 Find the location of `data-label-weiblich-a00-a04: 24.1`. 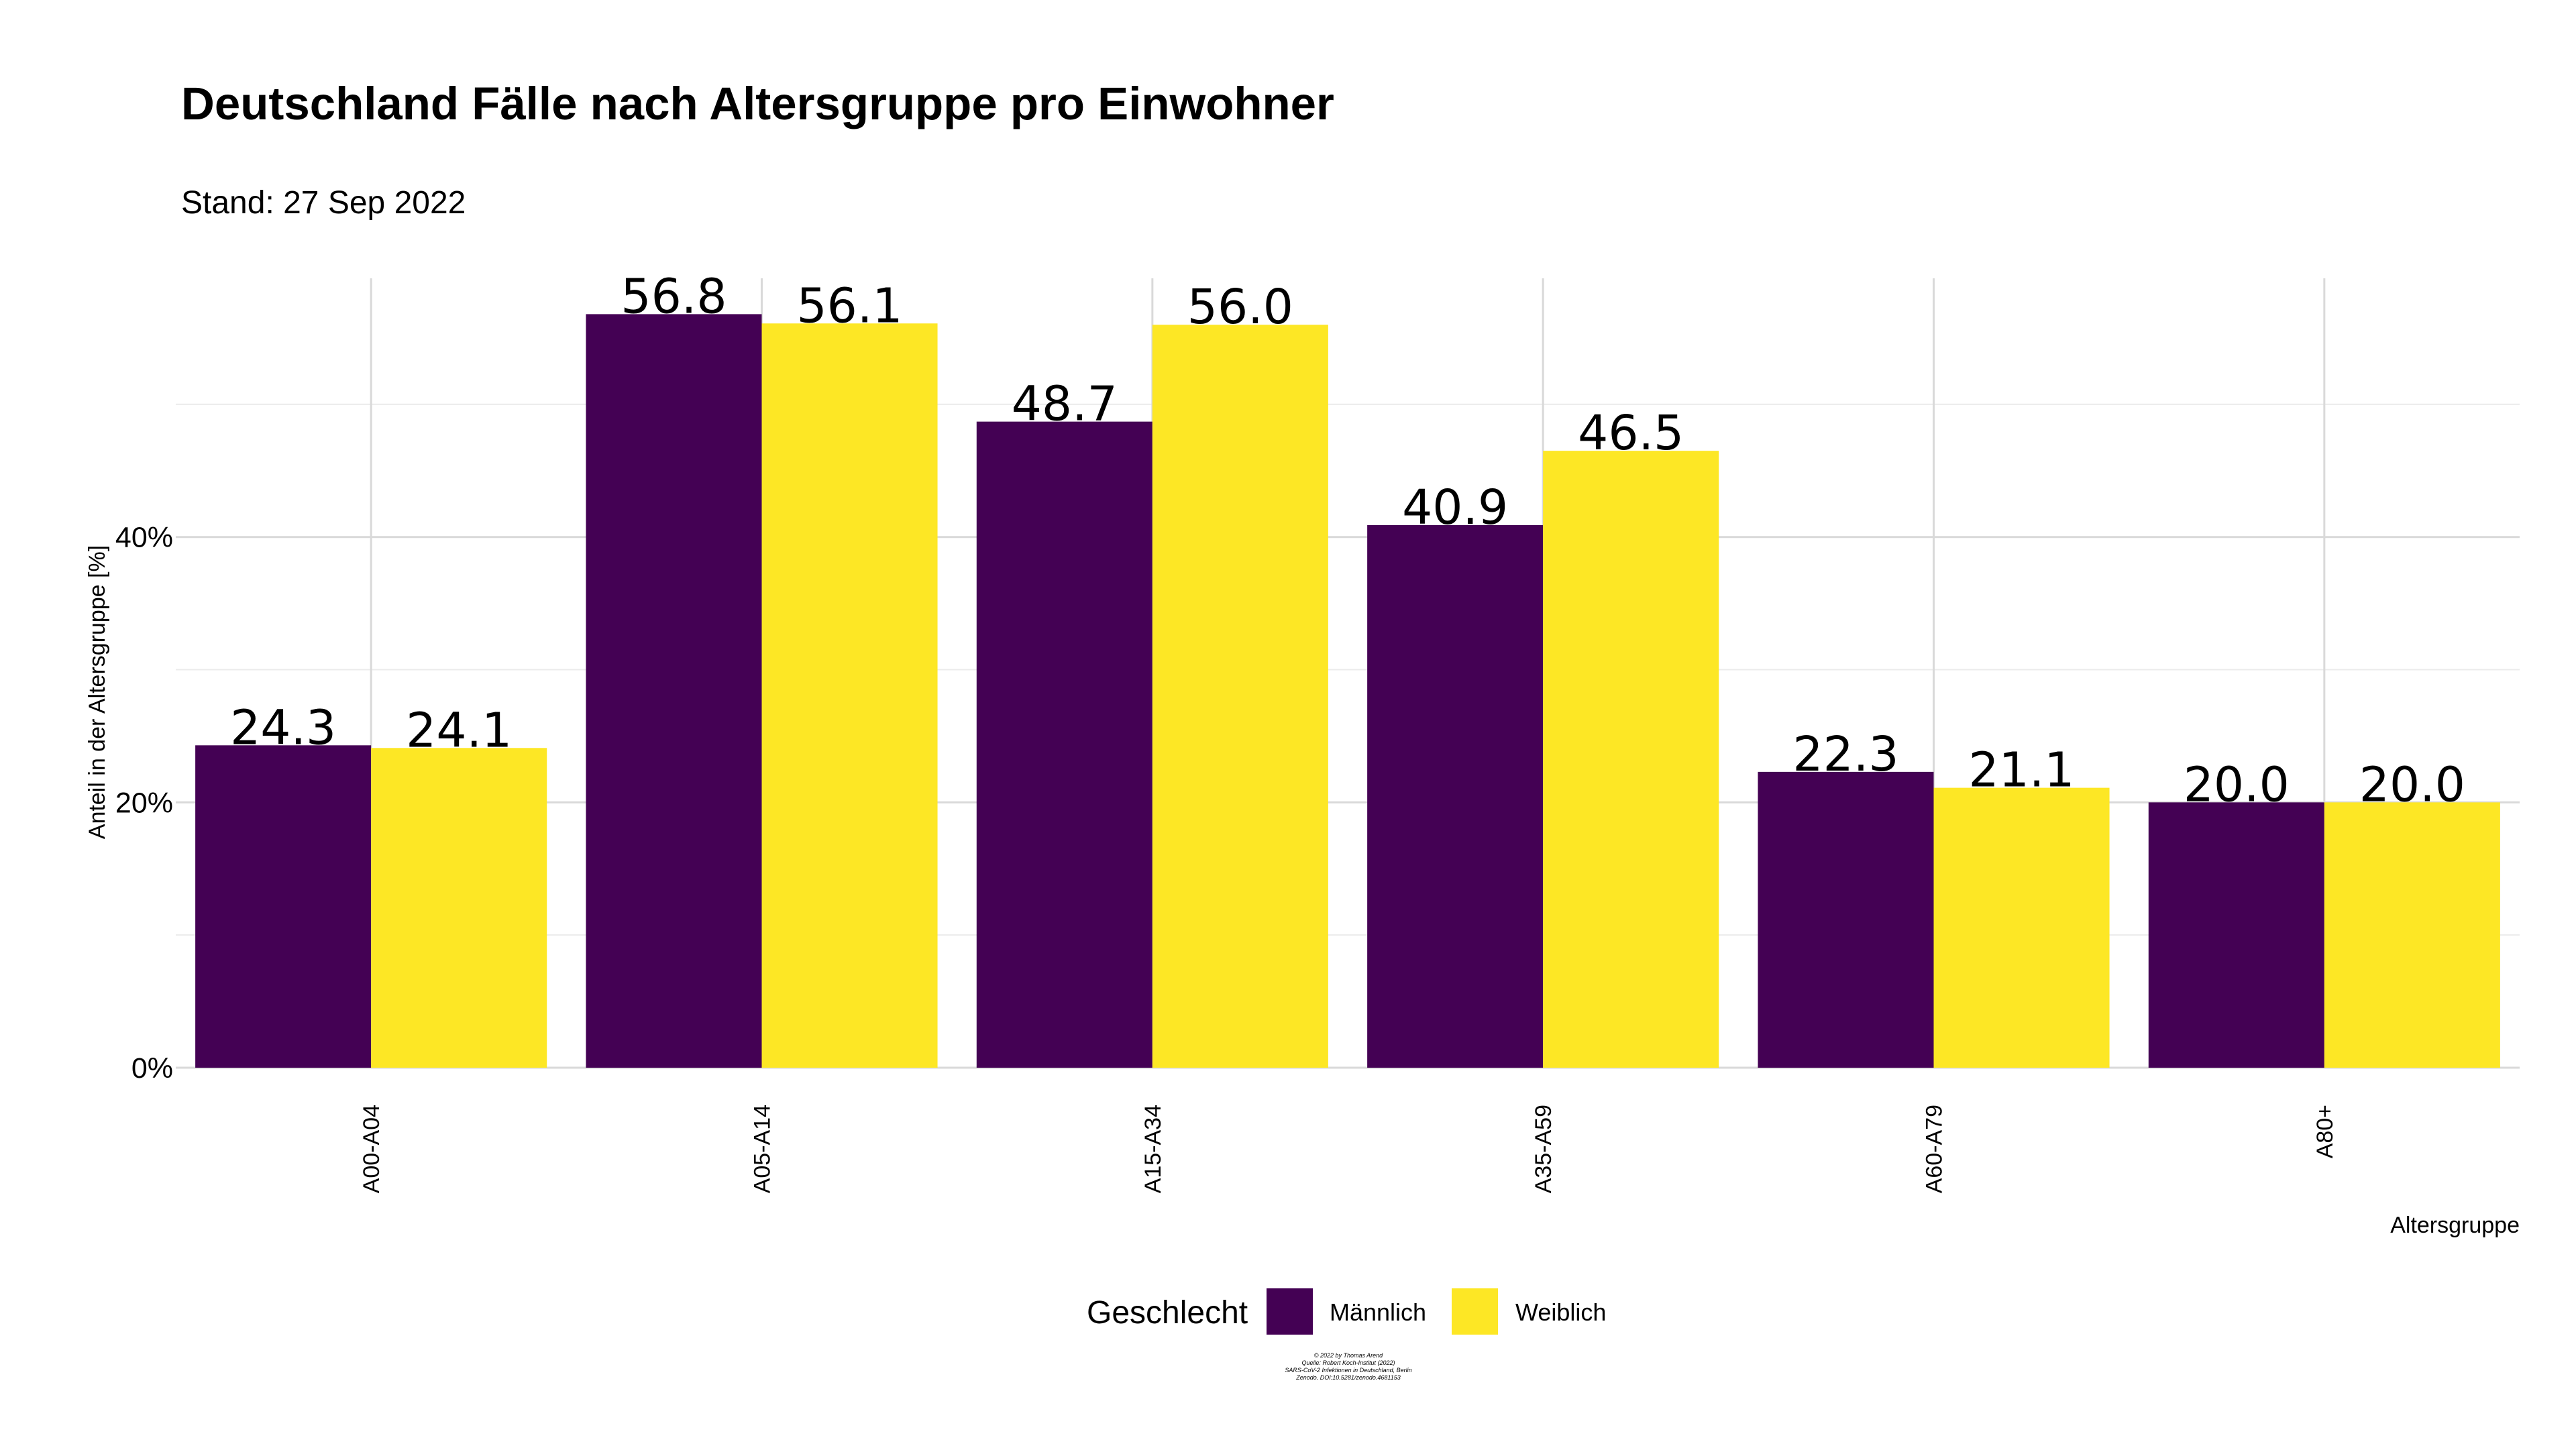

data-label-weiblich-a00-a04: 24.1 is located at coordinates (459, 730).